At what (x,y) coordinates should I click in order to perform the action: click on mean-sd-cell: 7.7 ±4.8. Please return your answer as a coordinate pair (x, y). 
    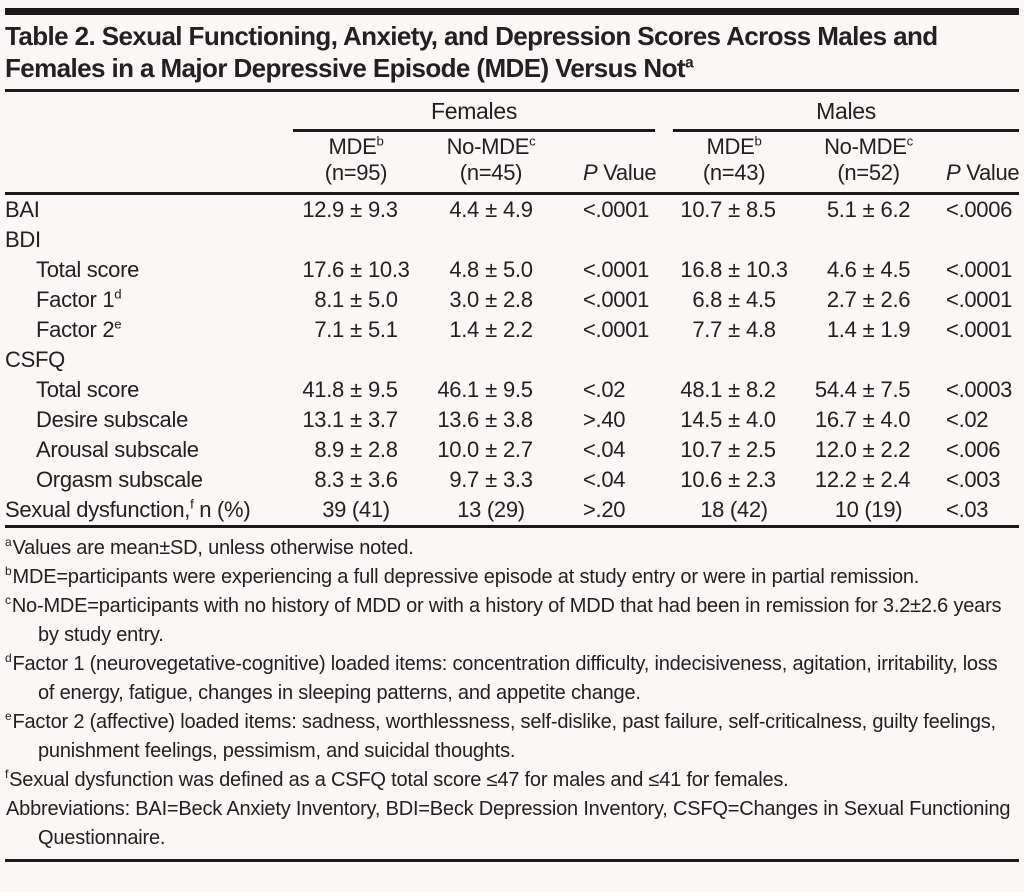
    Looking at the image, I should click on (734, 329).